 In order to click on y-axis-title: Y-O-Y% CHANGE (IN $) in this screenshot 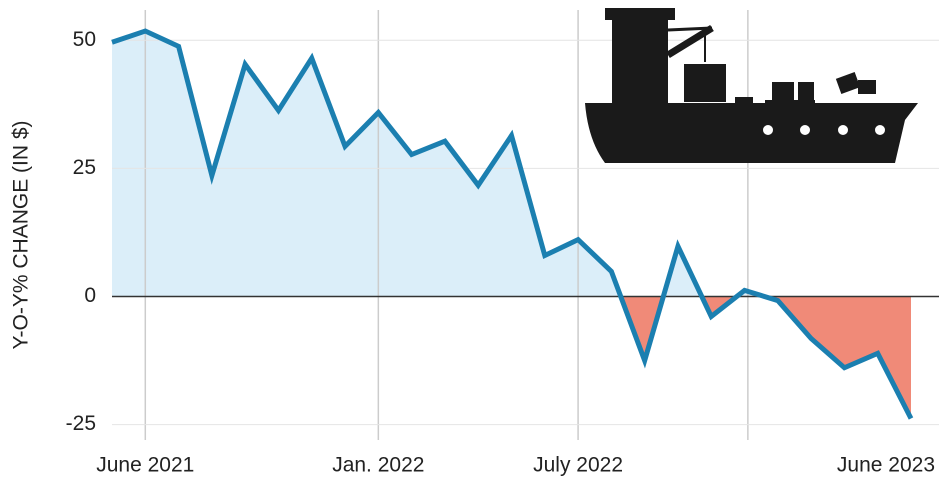, I will do `click(21, 234)`.